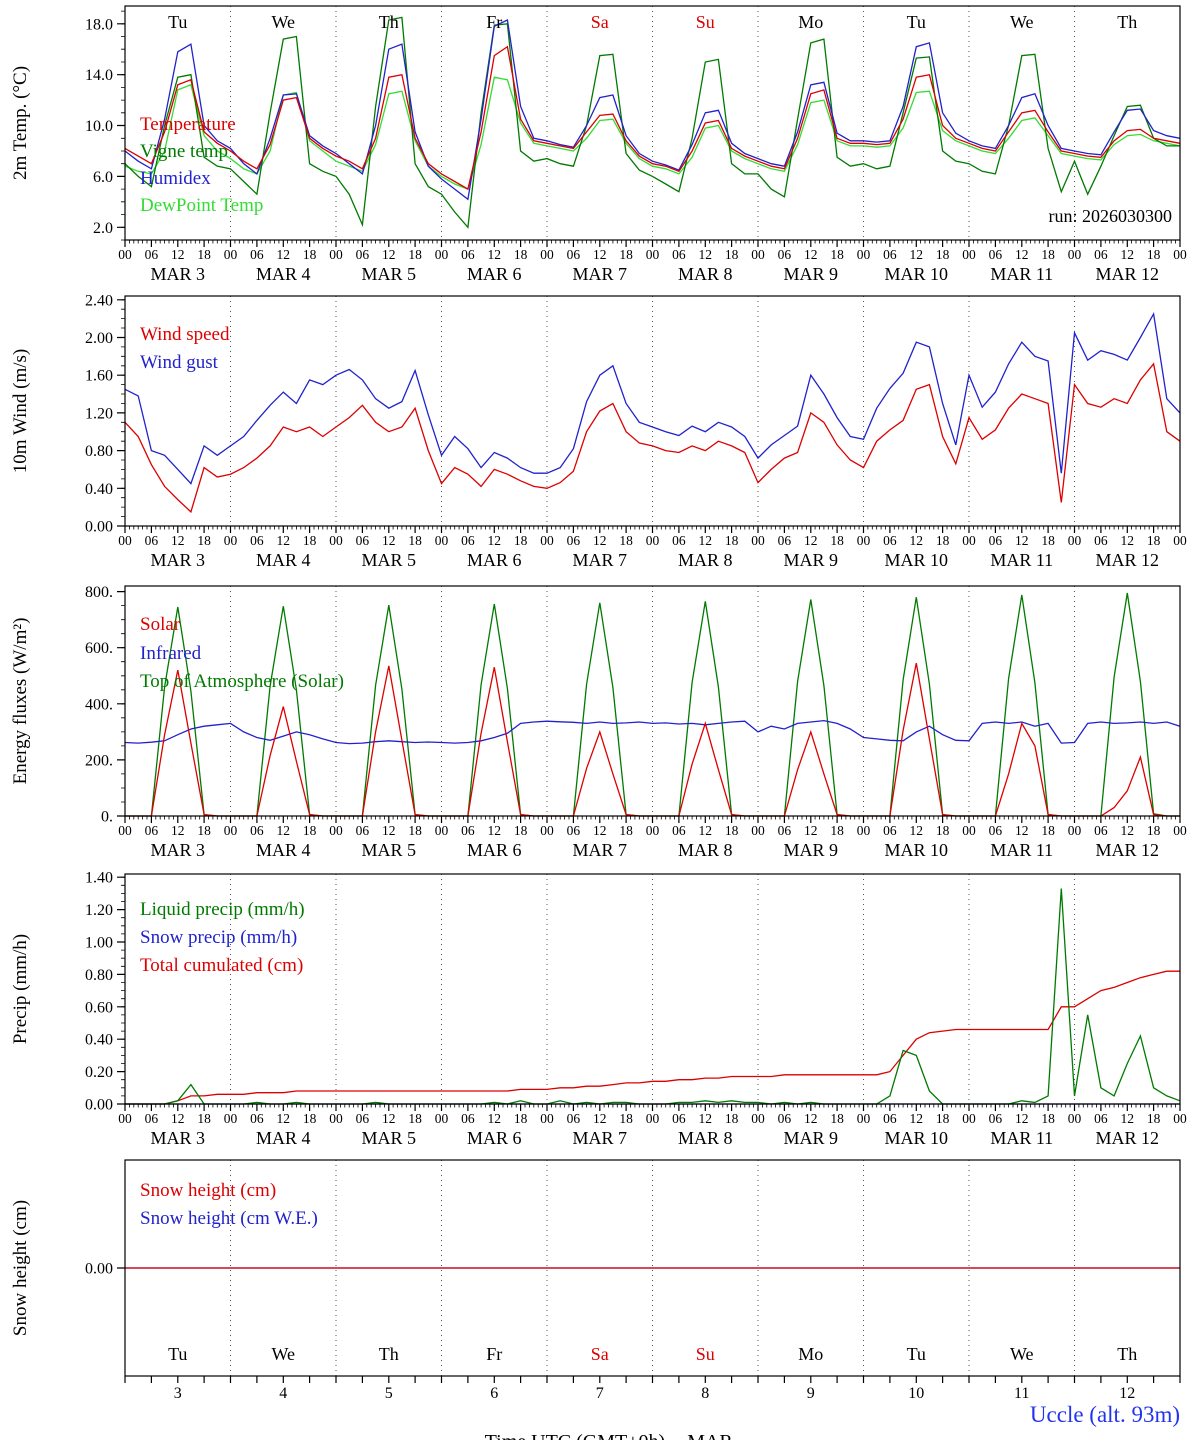  What do you see at coordinates (652, 438) in the screenshot?
I see `series-wind-speed` at bounding box center [652, 438].